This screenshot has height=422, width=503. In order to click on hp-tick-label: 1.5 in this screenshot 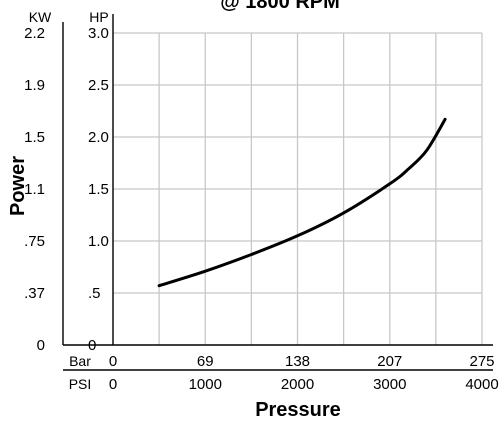, I will do `click(98, 189)`.